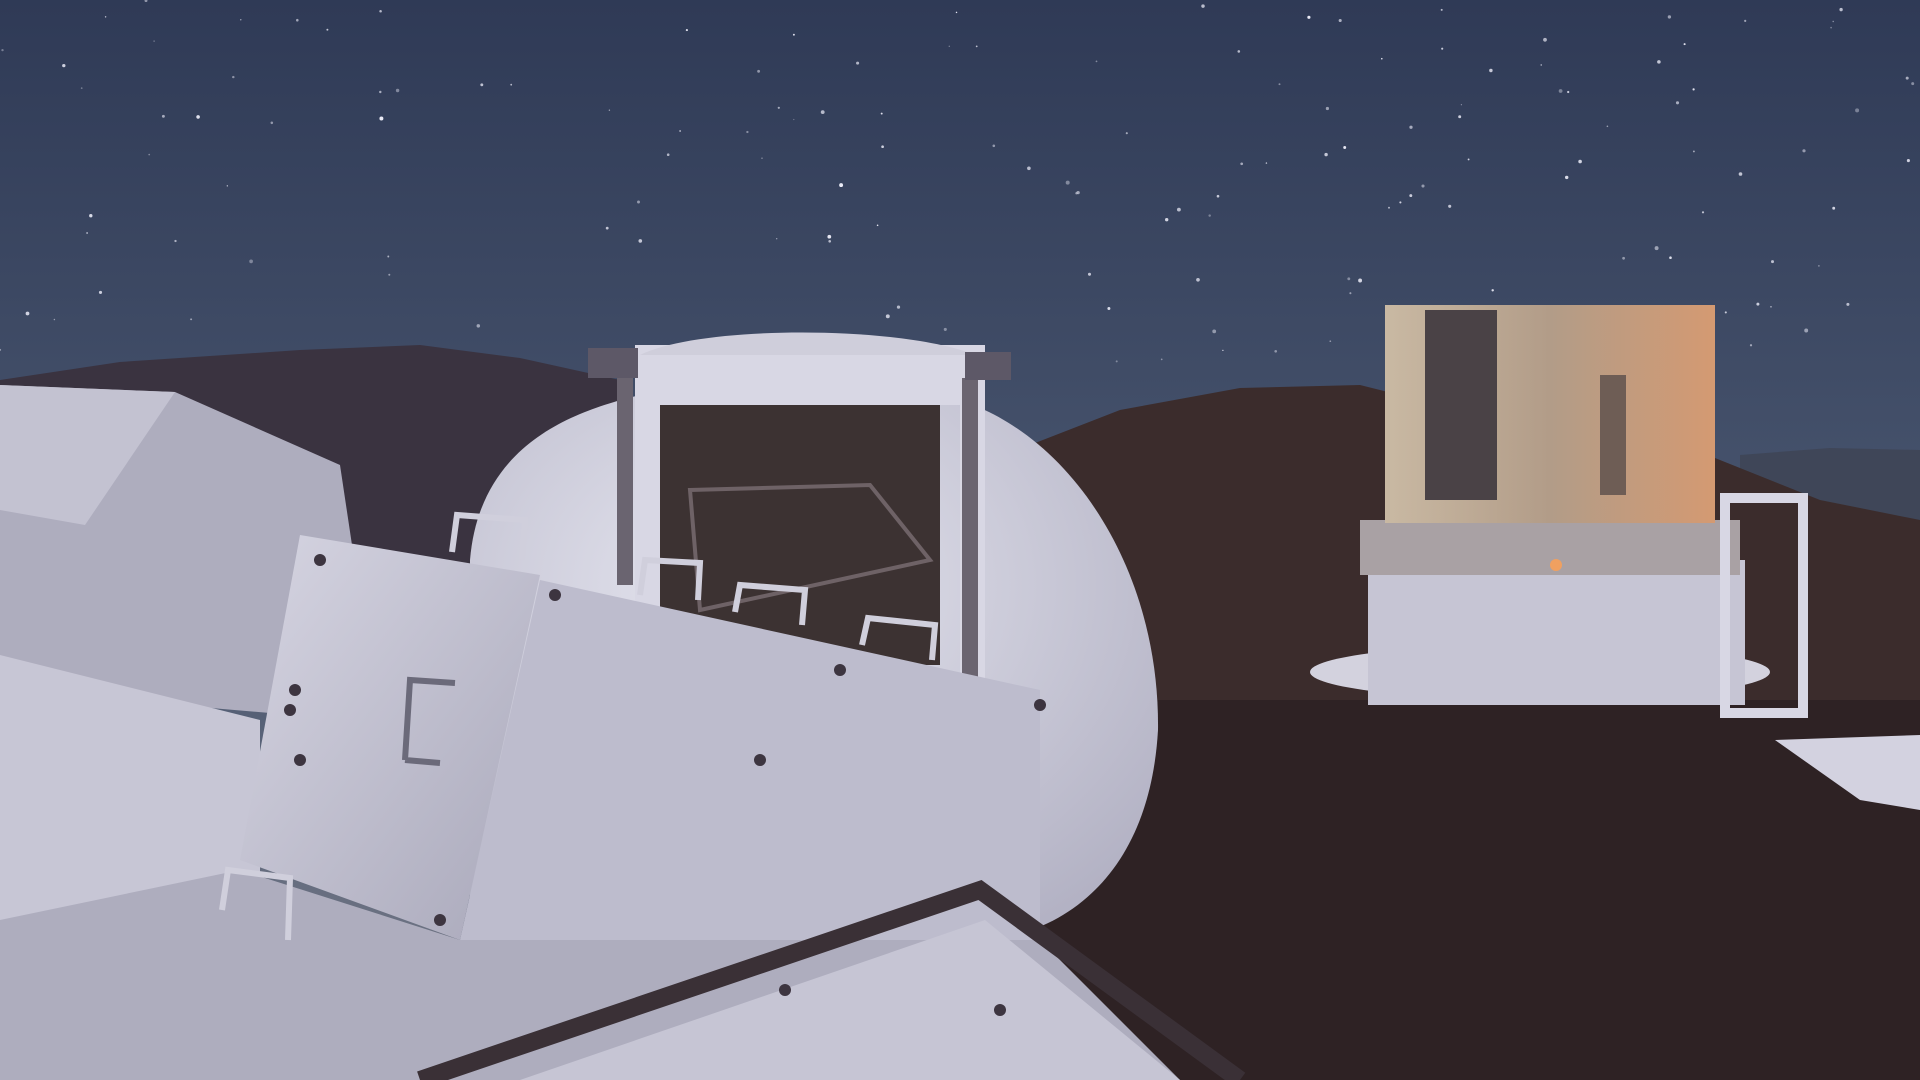 This screenshot has width=1920, height=1080. I want to click on dome-ladder-left, so click(625, 477).